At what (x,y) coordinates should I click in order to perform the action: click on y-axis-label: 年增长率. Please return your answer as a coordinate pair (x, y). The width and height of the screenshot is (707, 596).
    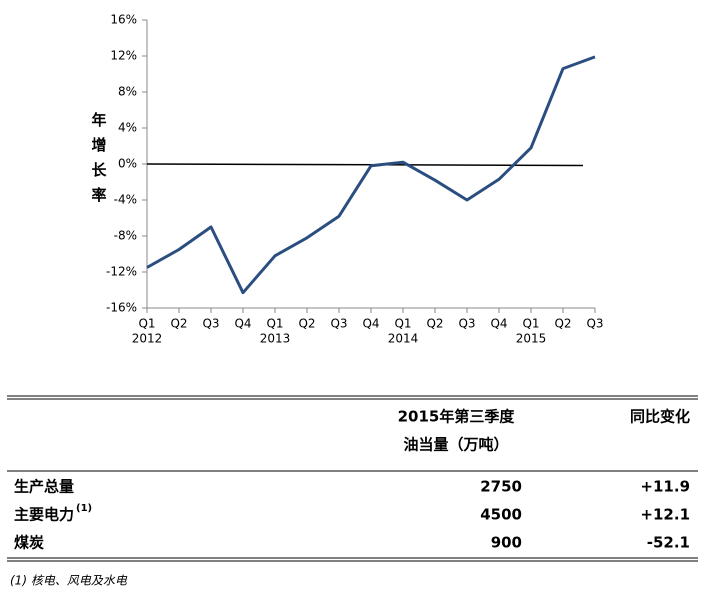
    Looking at the image, I should click on (99, 161).